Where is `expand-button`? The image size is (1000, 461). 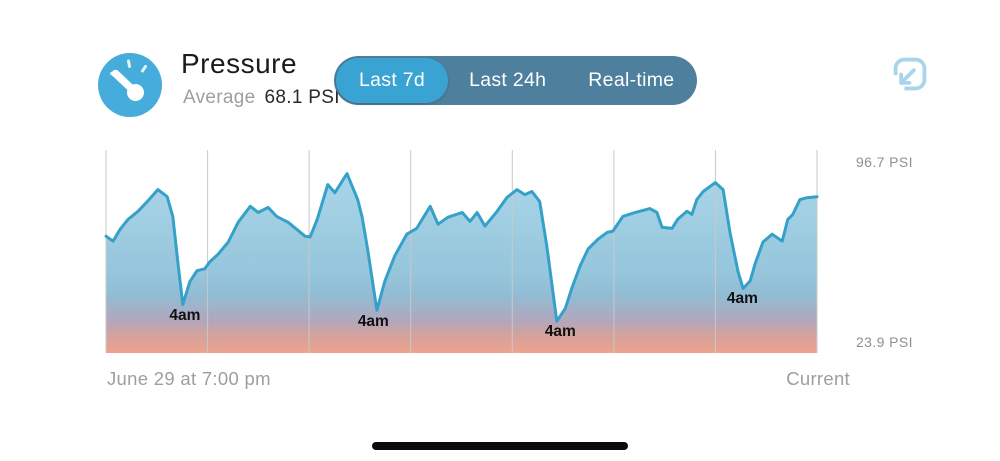
expand-button is located at coordinates (910, 74).